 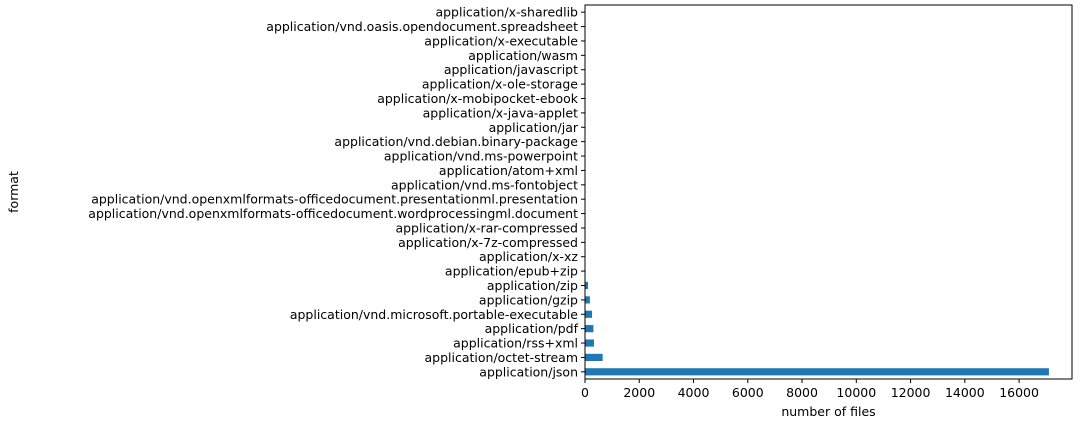 What do you see at coordinates (456, 141) in the screenshot?
I see `y-tick-label: application/vnd.debian.binary-package` at bounding box center [456, 141].